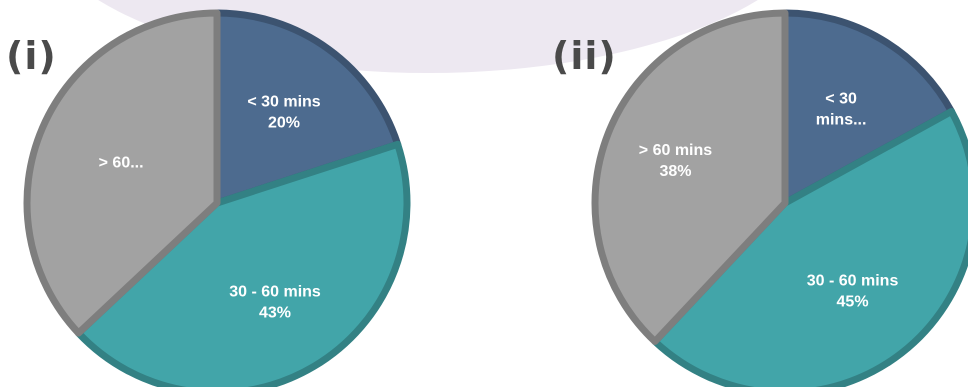  What do you see at coordinates (283, 112) in the screenshot?
I see `slice-label-under-30: < 30 mins 20%` at bounding box center [283, 112].